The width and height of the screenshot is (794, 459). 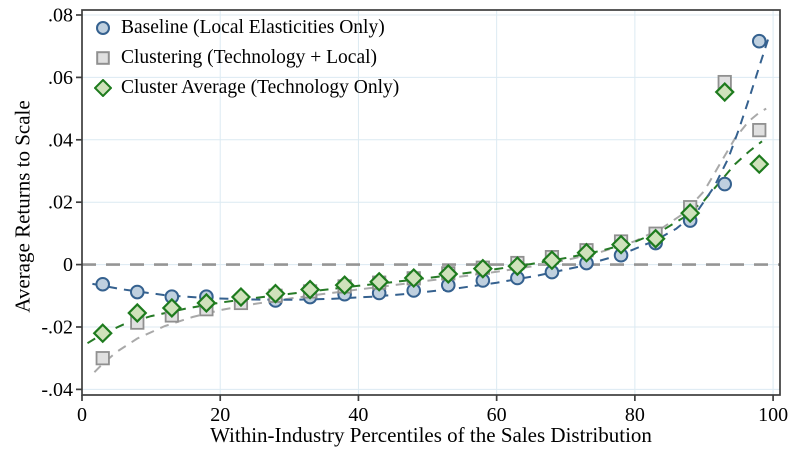 What do you see at coordinates (82, 415) in the screenshot?
I see `x-tick-label: 0` at bounding box center [82, 415].